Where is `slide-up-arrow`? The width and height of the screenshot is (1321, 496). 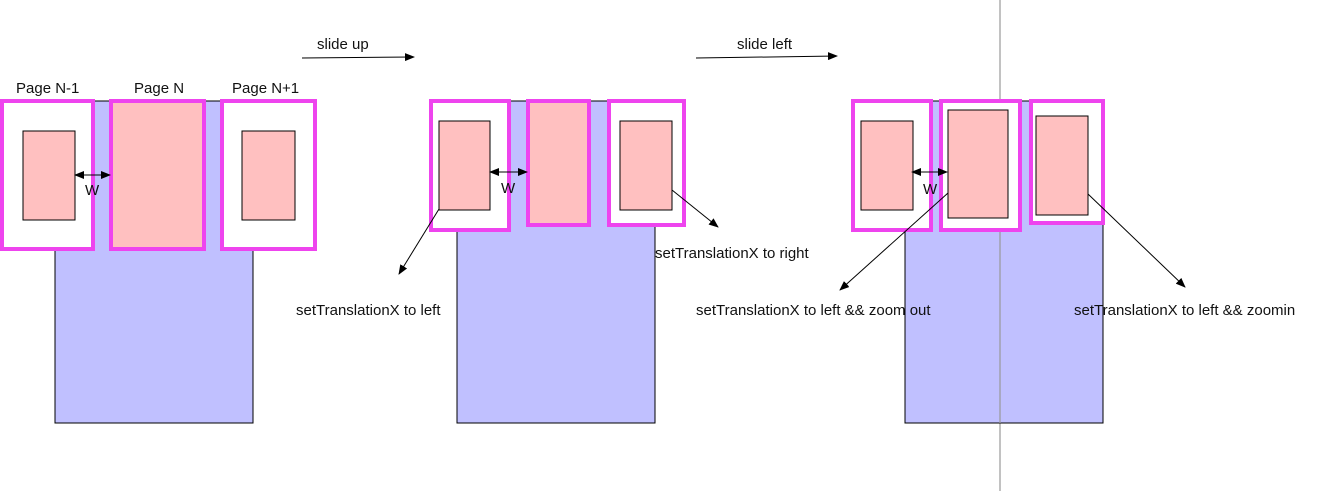 slide-up-arrow is located at coordinates (358, 57).